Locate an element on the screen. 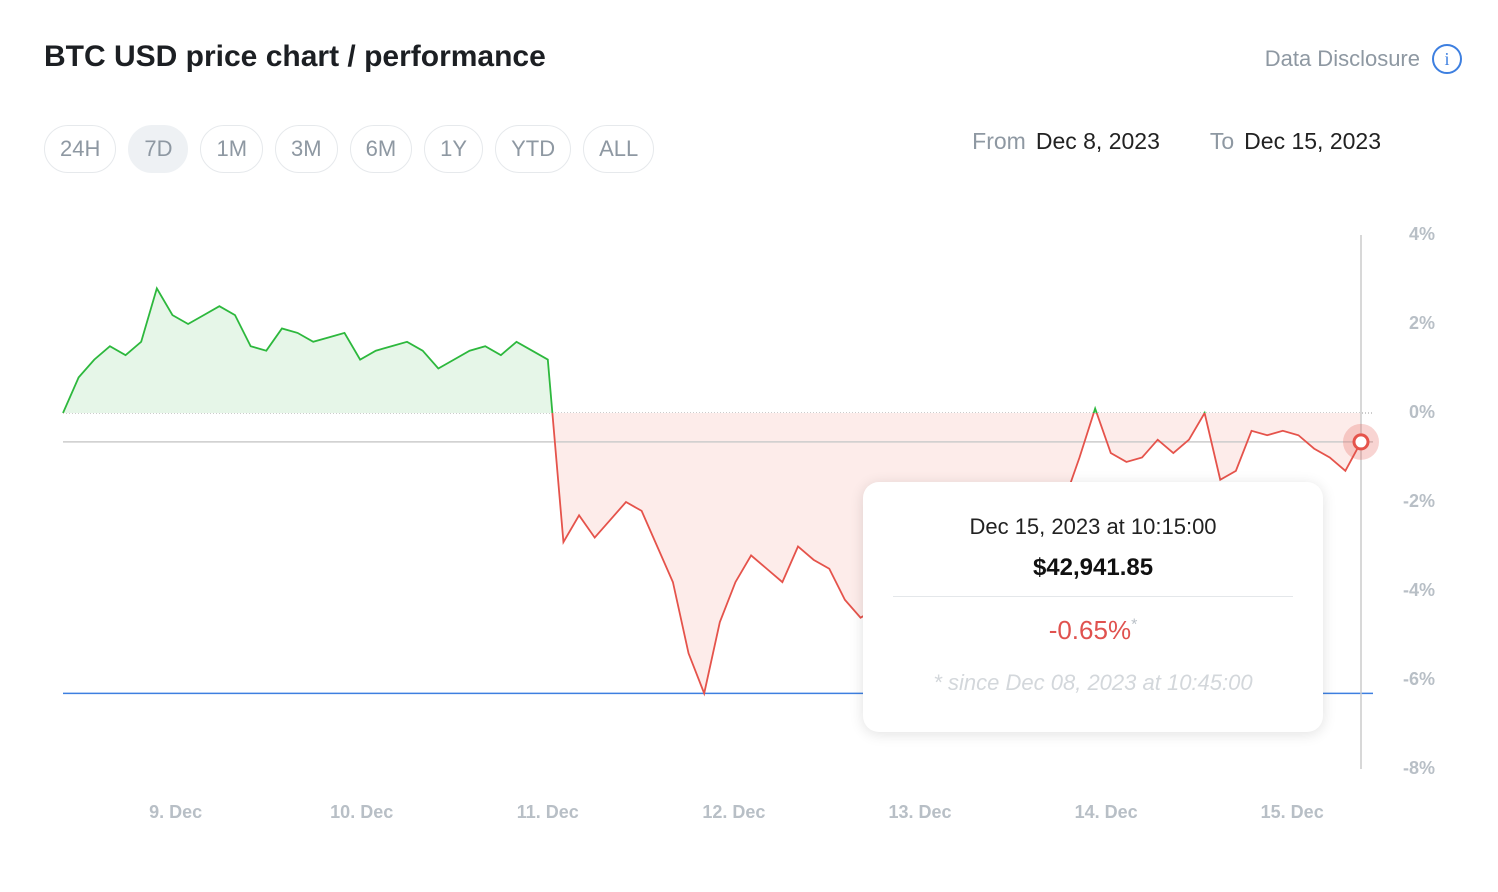 The width and height of the screenshot is (1498, 892). page-title: BTC USD price chart / performance is located at coordinates (295, 56).